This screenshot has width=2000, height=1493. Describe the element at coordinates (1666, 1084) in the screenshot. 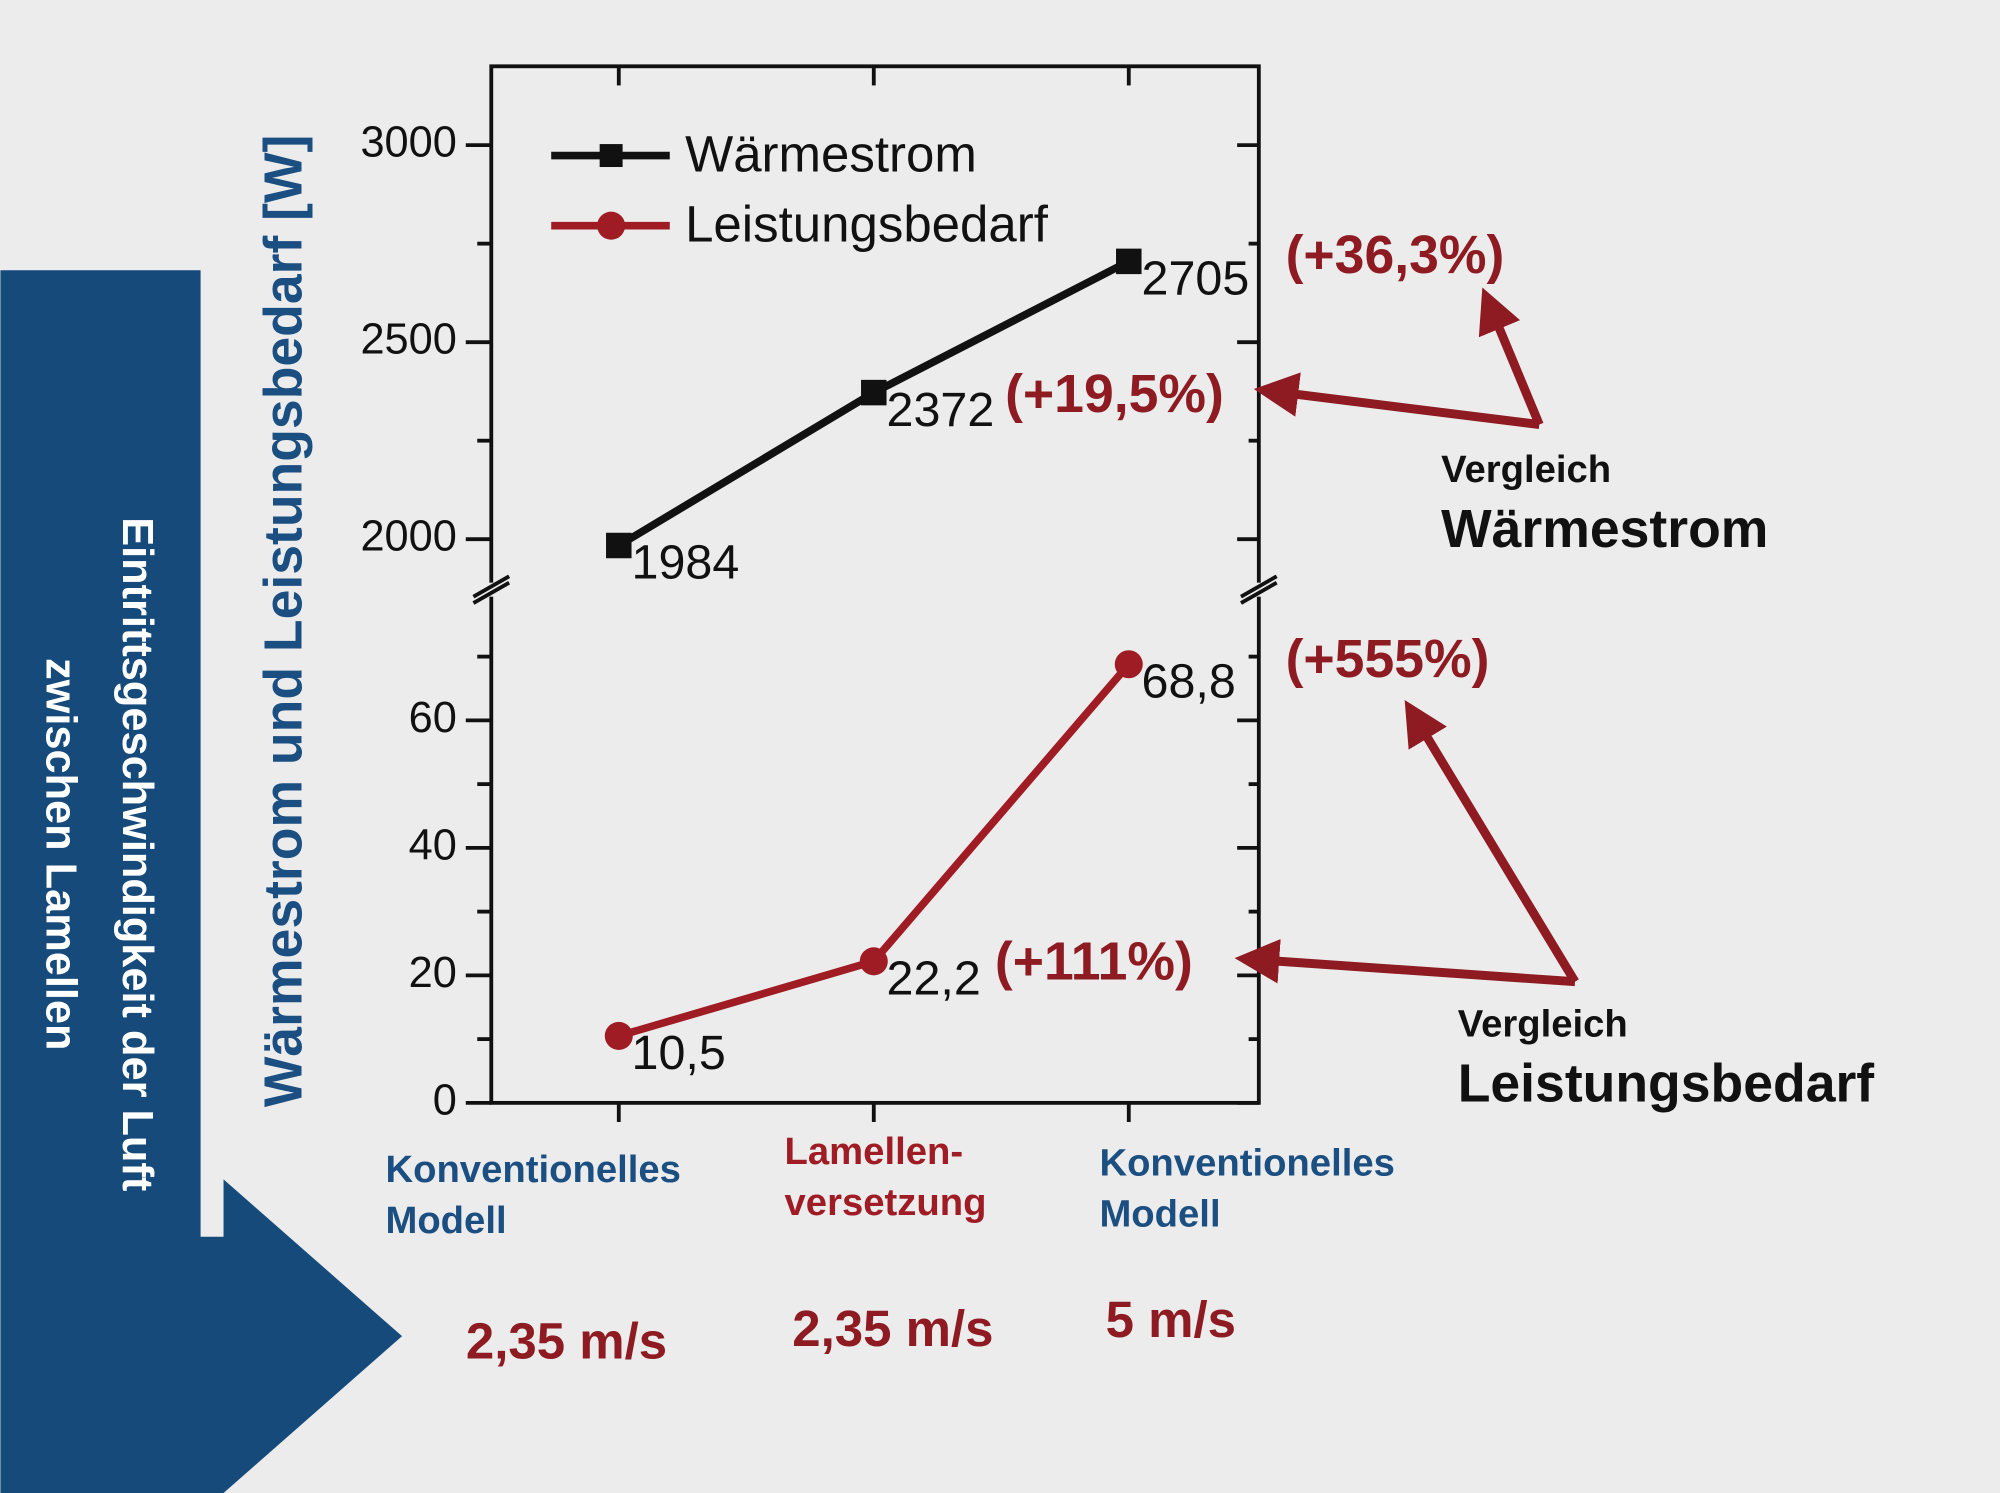

I see `comparison-subject: Leistungsbedarf` at that location.